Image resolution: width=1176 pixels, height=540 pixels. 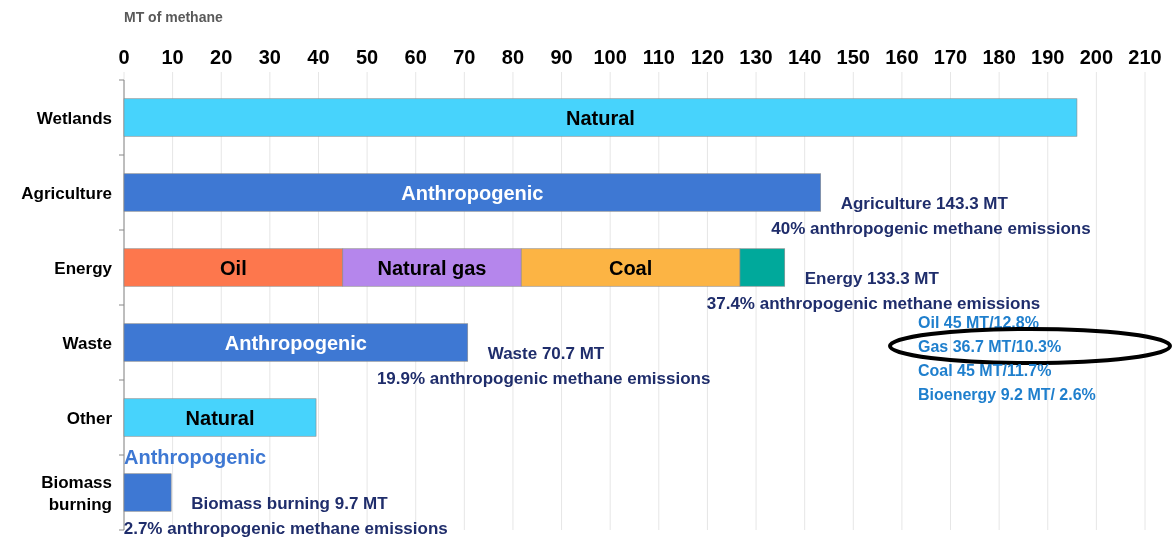 What do you see at coordinates (76, 493) in the screenshot?
I see `y-tick-label: Biomass burning` at bounding box center [76, 493].